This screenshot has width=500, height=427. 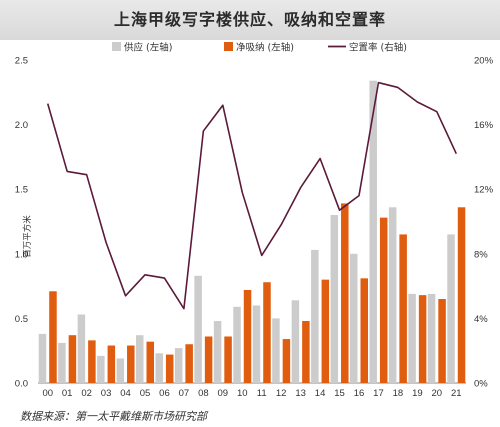 What do you see at coordinates (484, 190) in the screenshot?
I see `y2-tick-label: 12%` at bounding box center [484, 190].